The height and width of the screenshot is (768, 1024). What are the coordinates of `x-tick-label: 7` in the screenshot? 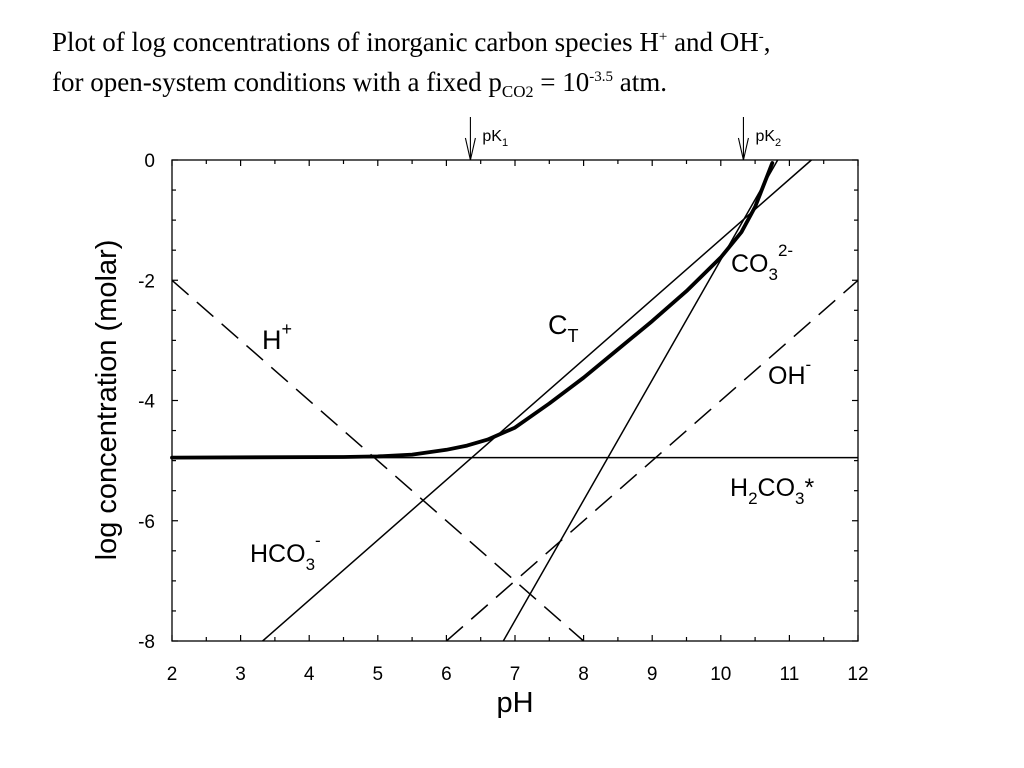 It's located at (515, 674).